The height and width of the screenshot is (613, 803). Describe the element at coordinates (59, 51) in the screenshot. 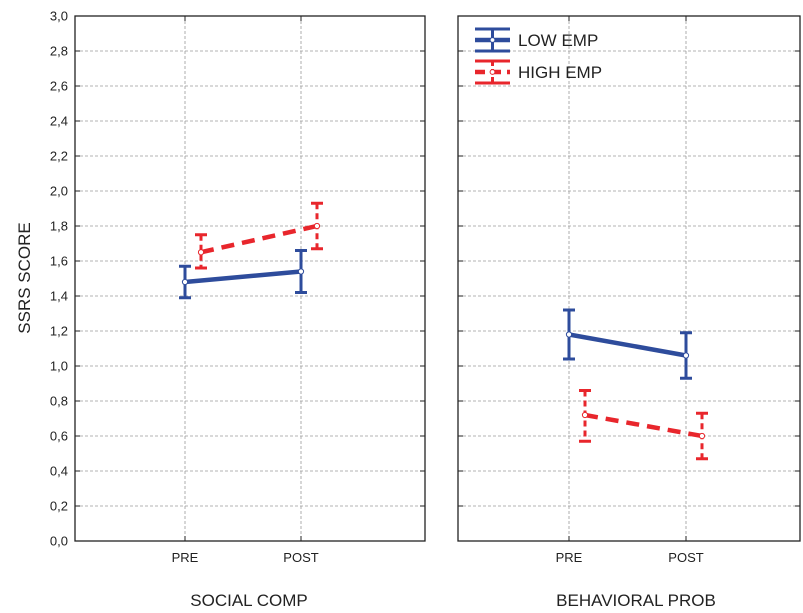

I see `y-tick-label: 2,8` at that location.